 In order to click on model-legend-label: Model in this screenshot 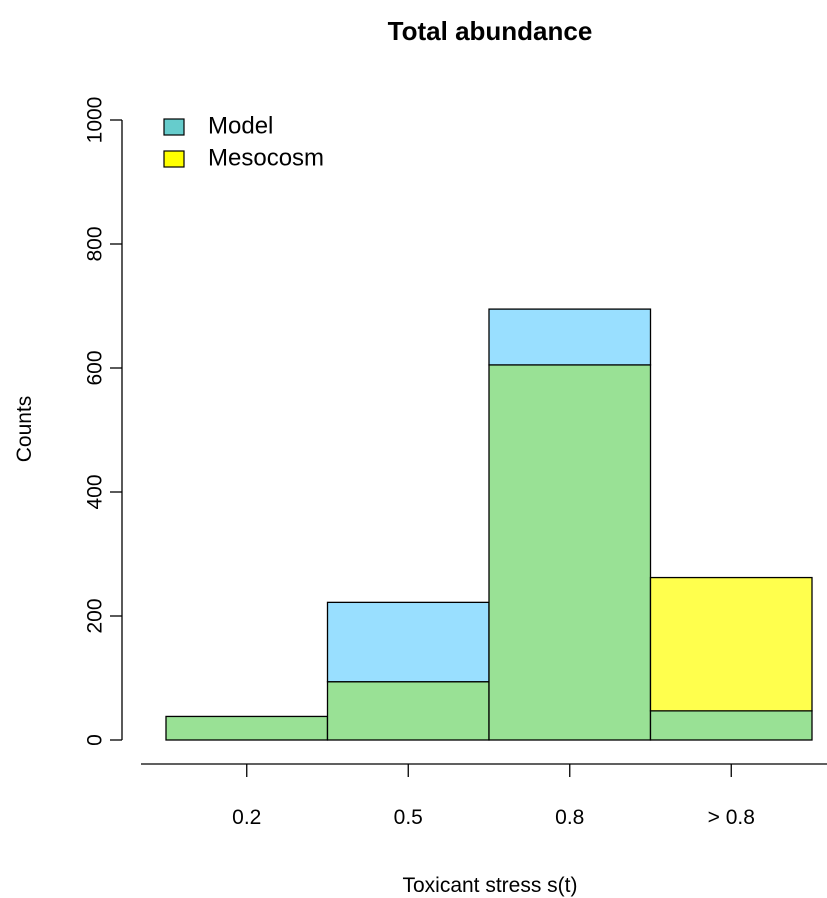, I will do `click(240, 125)`.